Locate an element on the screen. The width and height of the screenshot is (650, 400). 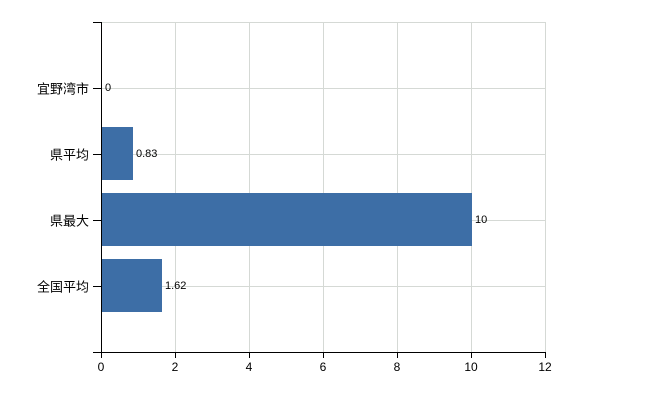
x-tick-label: 8 is located at coordinates (397, 367).